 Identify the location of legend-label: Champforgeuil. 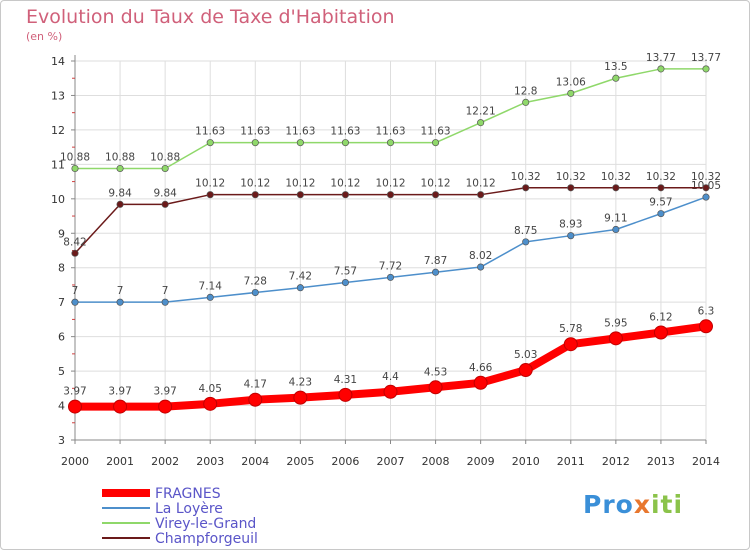
(206, 539).